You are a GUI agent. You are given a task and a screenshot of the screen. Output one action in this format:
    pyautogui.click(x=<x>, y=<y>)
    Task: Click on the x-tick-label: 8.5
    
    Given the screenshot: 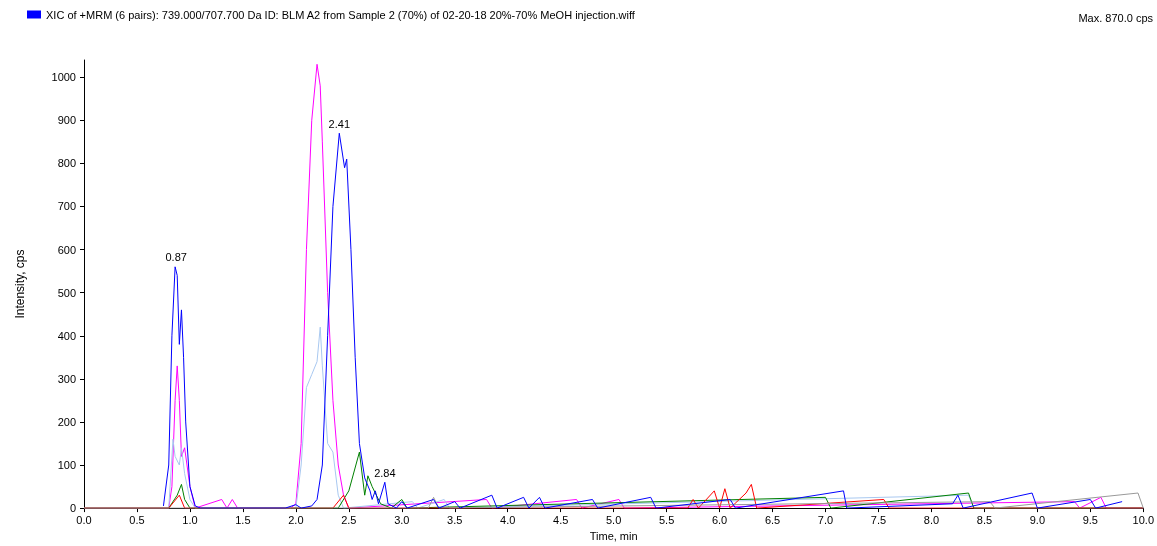 What is the action you would take?
    pyautogui.click(x=984, y=519)
    